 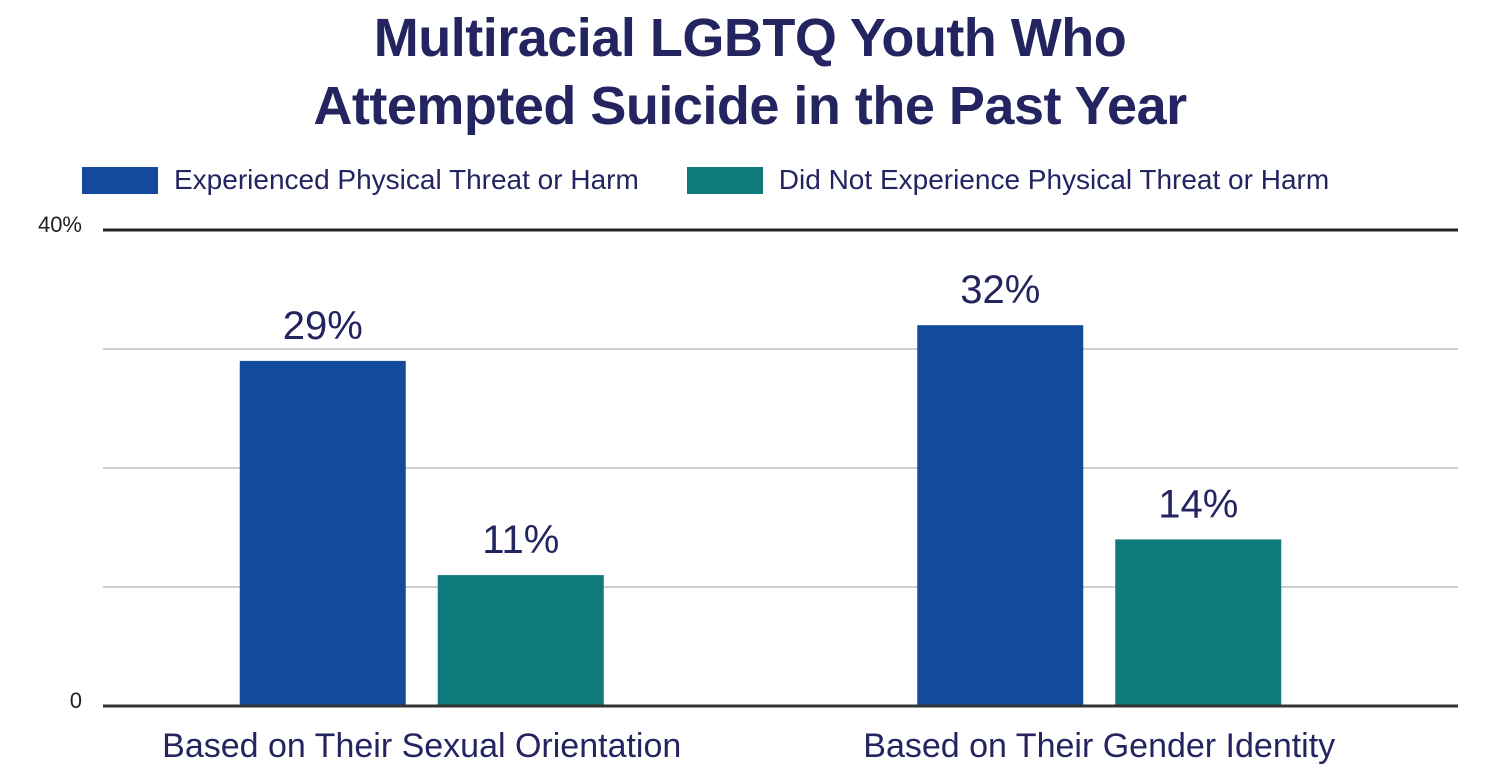 I want to click on legend-swatch-not-experienced, so click(x=724, y=180).